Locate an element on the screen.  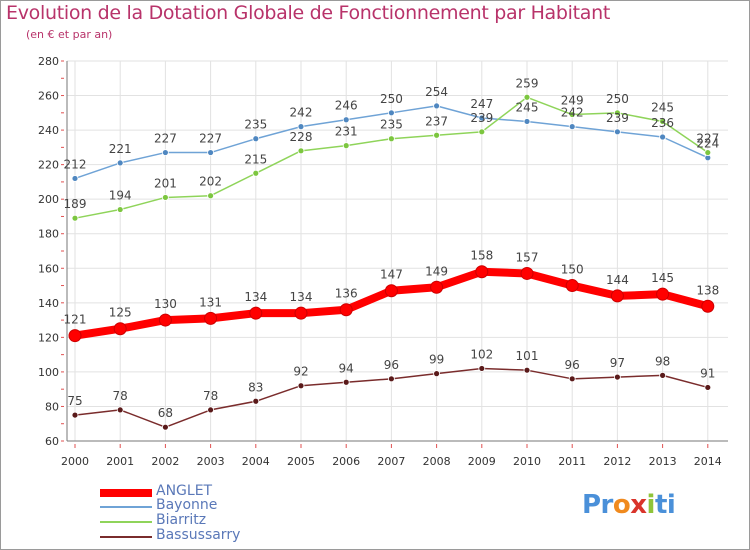
data-label-biarritz: 189 is located at coordinates (75, 204).